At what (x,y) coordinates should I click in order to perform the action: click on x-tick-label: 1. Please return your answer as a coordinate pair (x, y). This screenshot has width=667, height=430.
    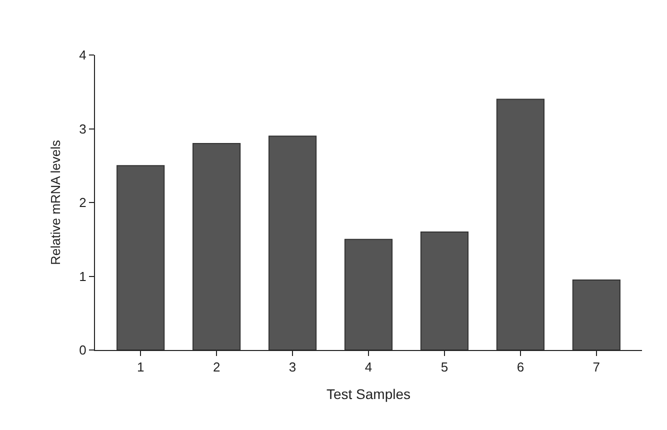
    Looking at the image, I should click on (140, 367).